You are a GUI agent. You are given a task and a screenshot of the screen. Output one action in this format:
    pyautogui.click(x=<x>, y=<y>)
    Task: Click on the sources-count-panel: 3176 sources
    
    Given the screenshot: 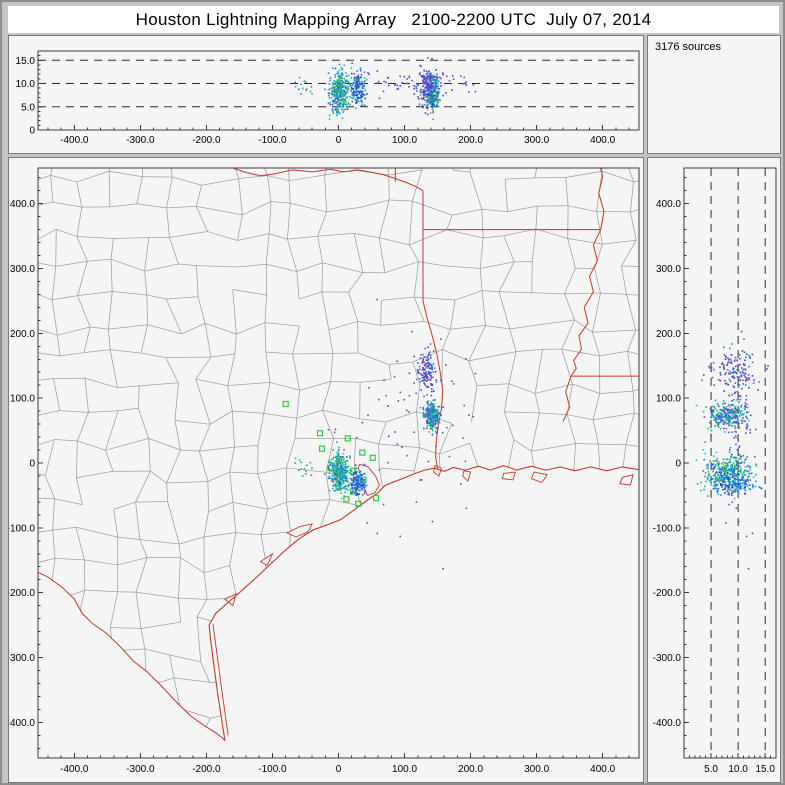 What is the action you would take?
    pyautogui.click(x=714, y=94)
    